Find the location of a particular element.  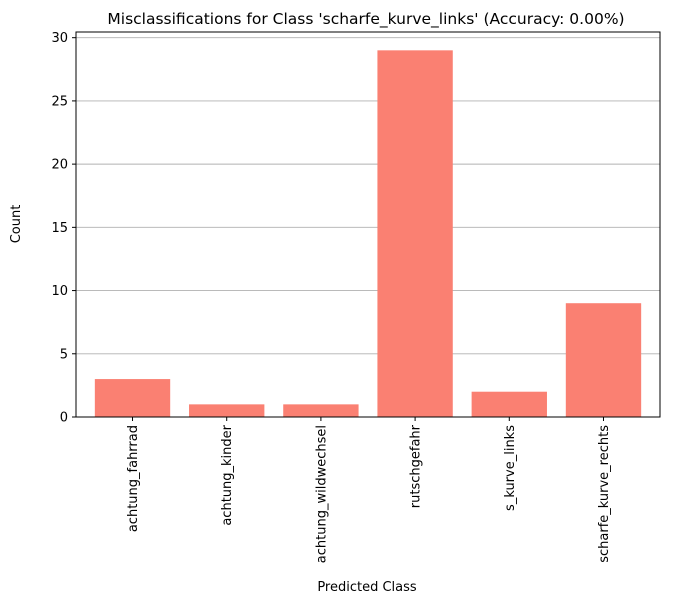

bar-rutschgefahr is located at coordinates (415, 233).